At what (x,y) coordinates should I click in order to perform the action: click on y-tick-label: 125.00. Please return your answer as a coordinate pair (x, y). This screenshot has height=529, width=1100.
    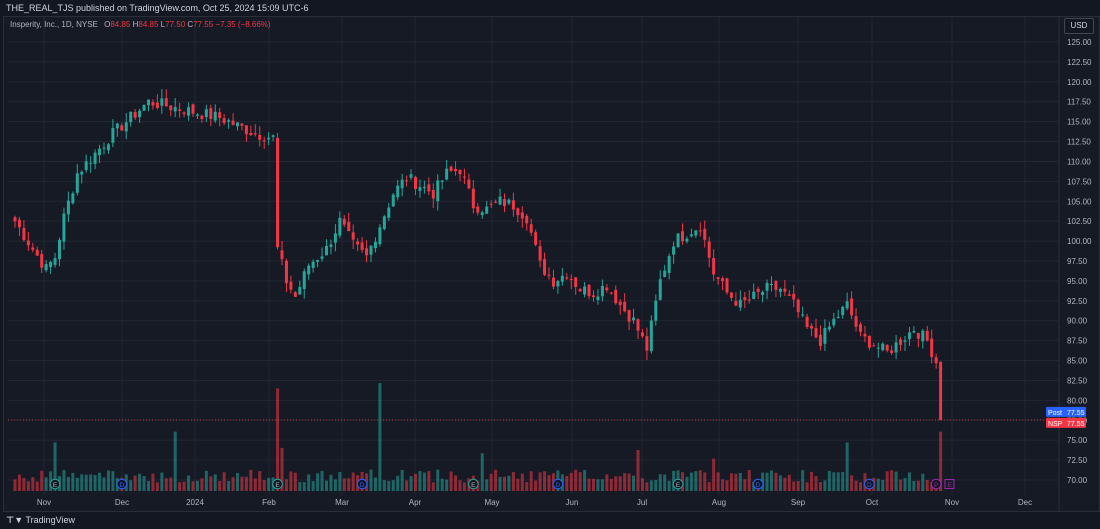
    Looking at the image, I should click on (1079, 42).